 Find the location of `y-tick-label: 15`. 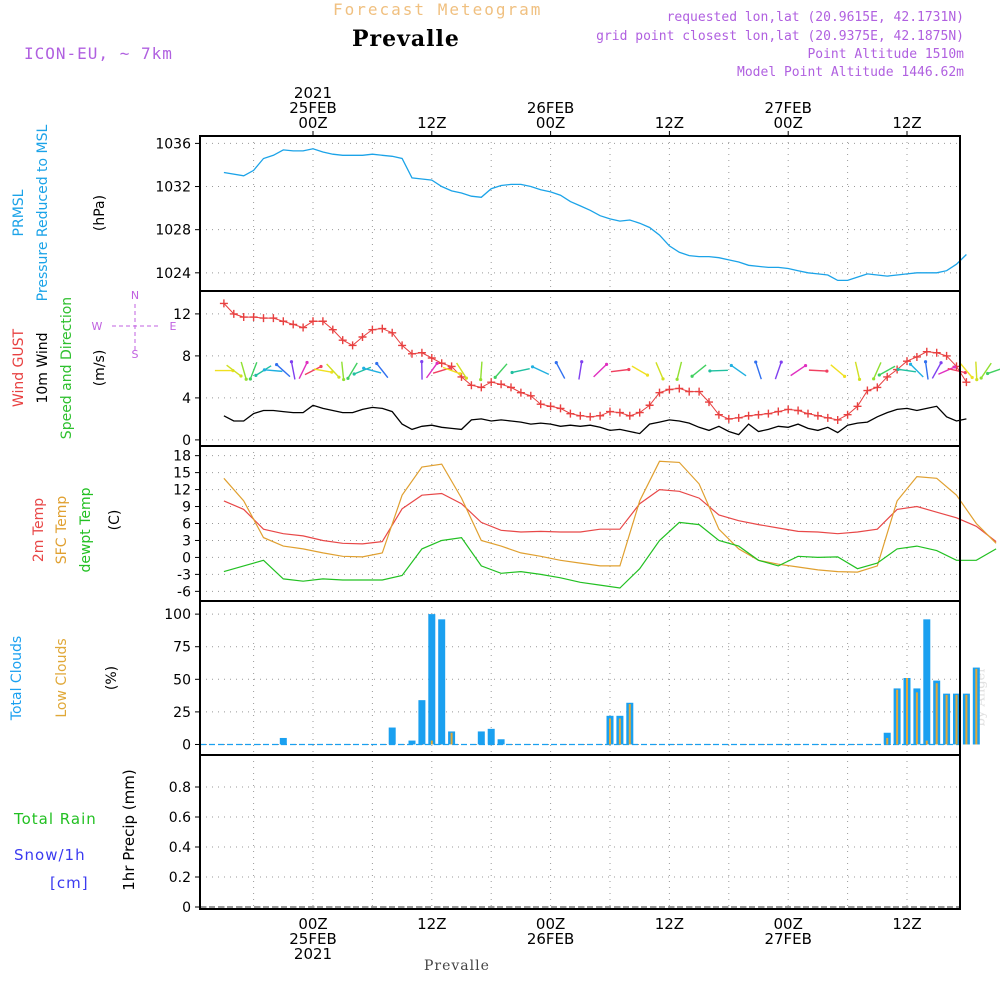

y-tick-label: 15 is located at coordinates (182, 474).